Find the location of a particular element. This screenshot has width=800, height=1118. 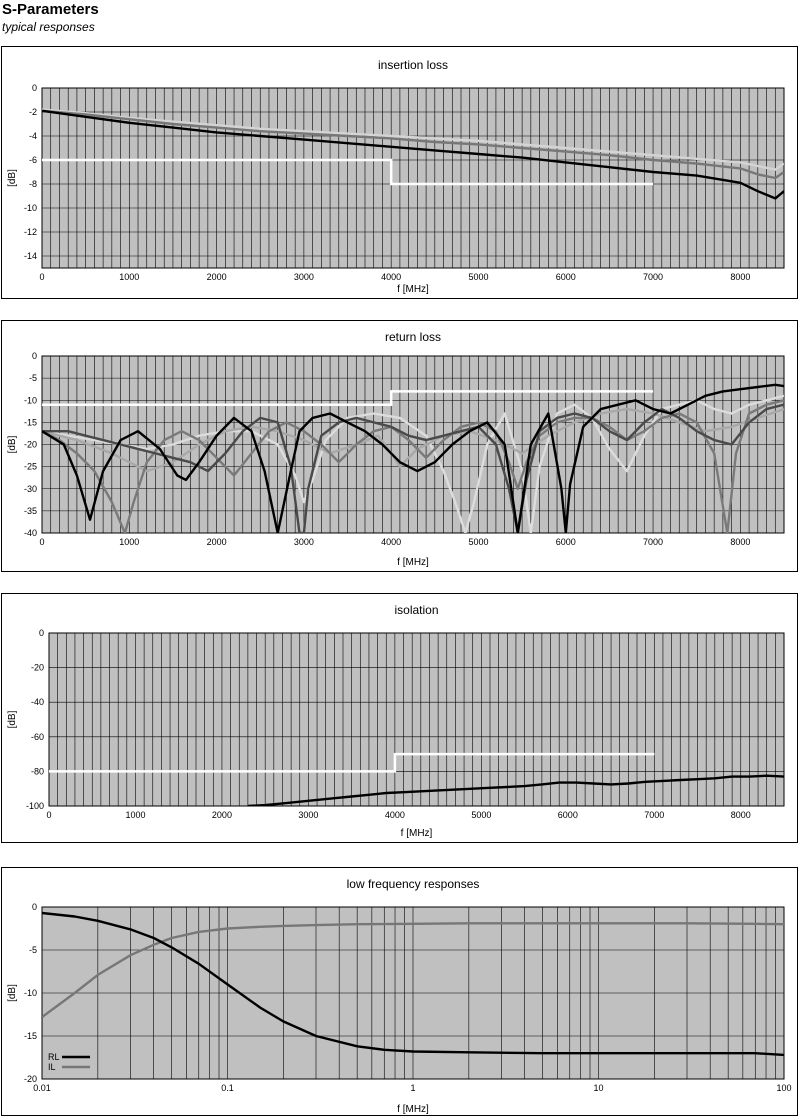

y-tick-label: -100 is located at coordinates (35, 806).